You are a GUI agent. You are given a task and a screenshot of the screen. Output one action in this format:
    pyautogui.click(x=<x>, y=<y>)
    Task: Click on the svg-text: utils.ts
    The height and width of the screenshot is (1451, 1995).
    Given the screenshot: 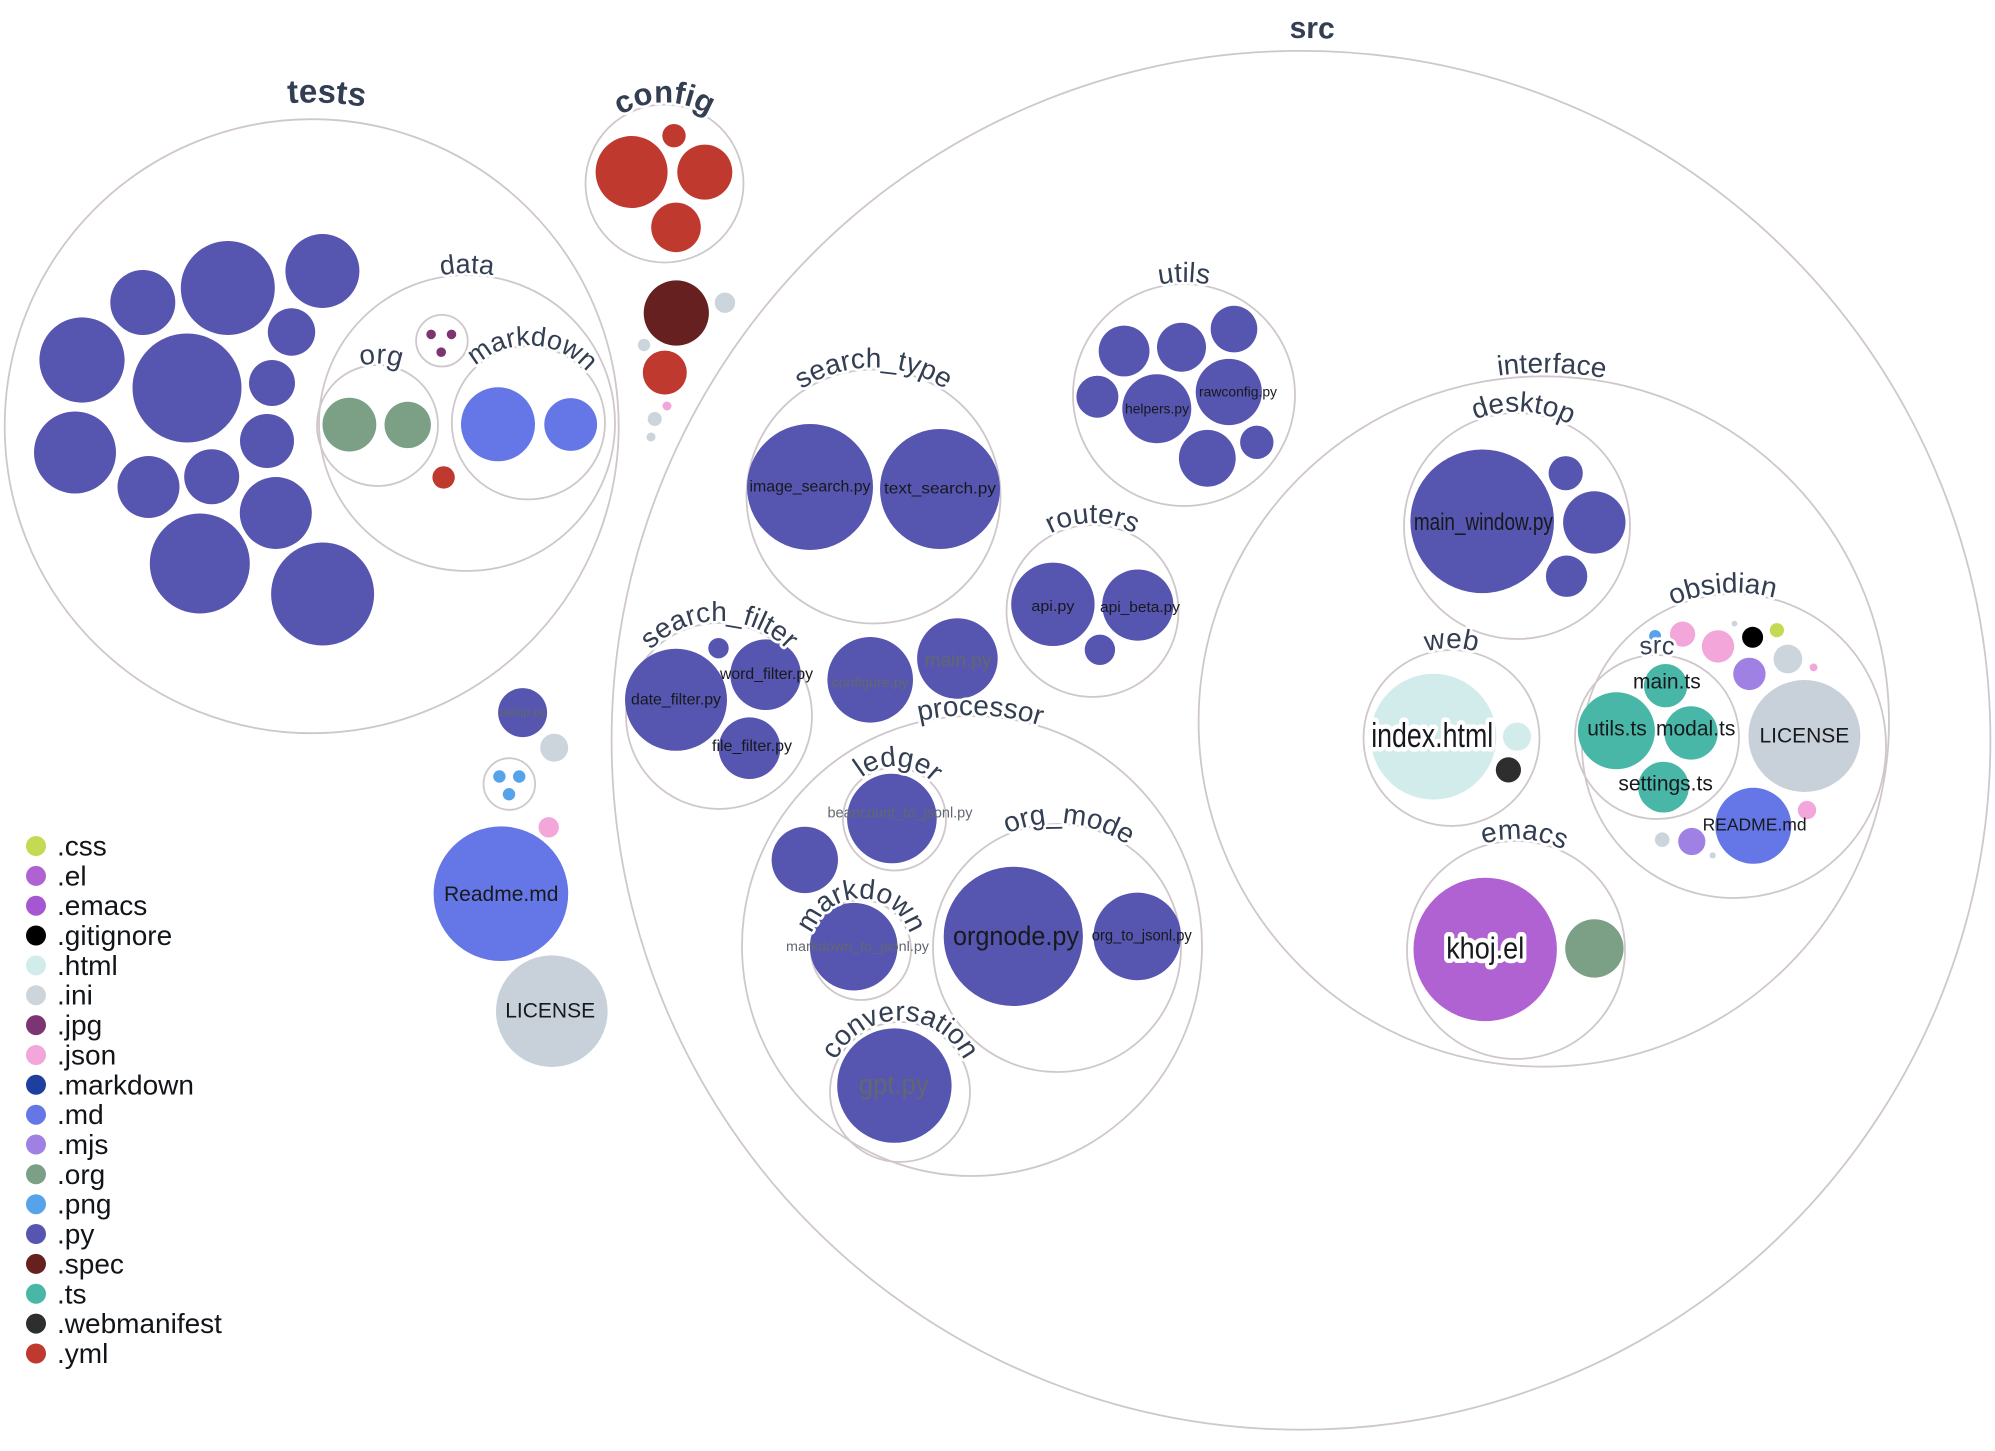 What is the action you would take?
    pyautogui.click(x=1617, y=729)
    